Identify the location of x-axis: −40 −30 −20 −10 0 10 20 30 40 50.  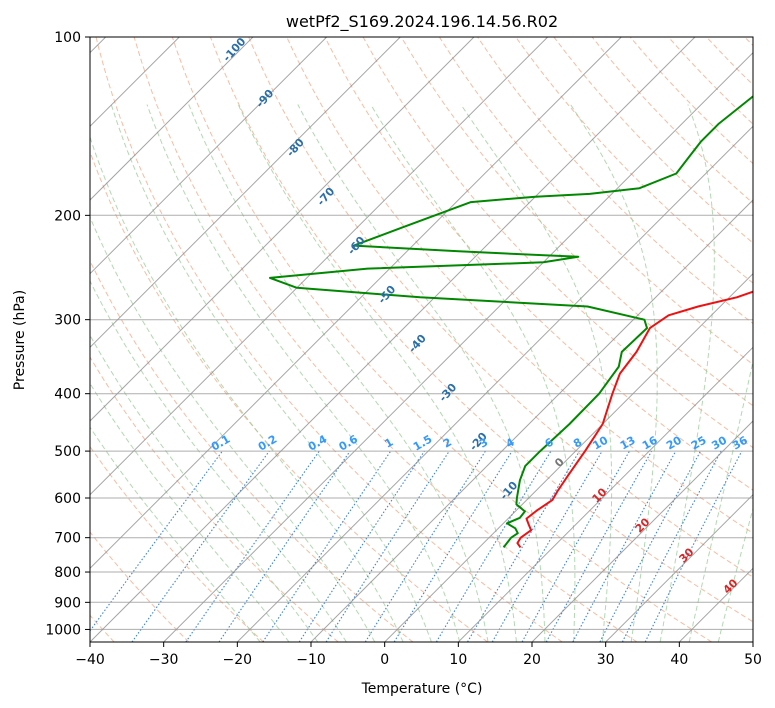
(418, 655).